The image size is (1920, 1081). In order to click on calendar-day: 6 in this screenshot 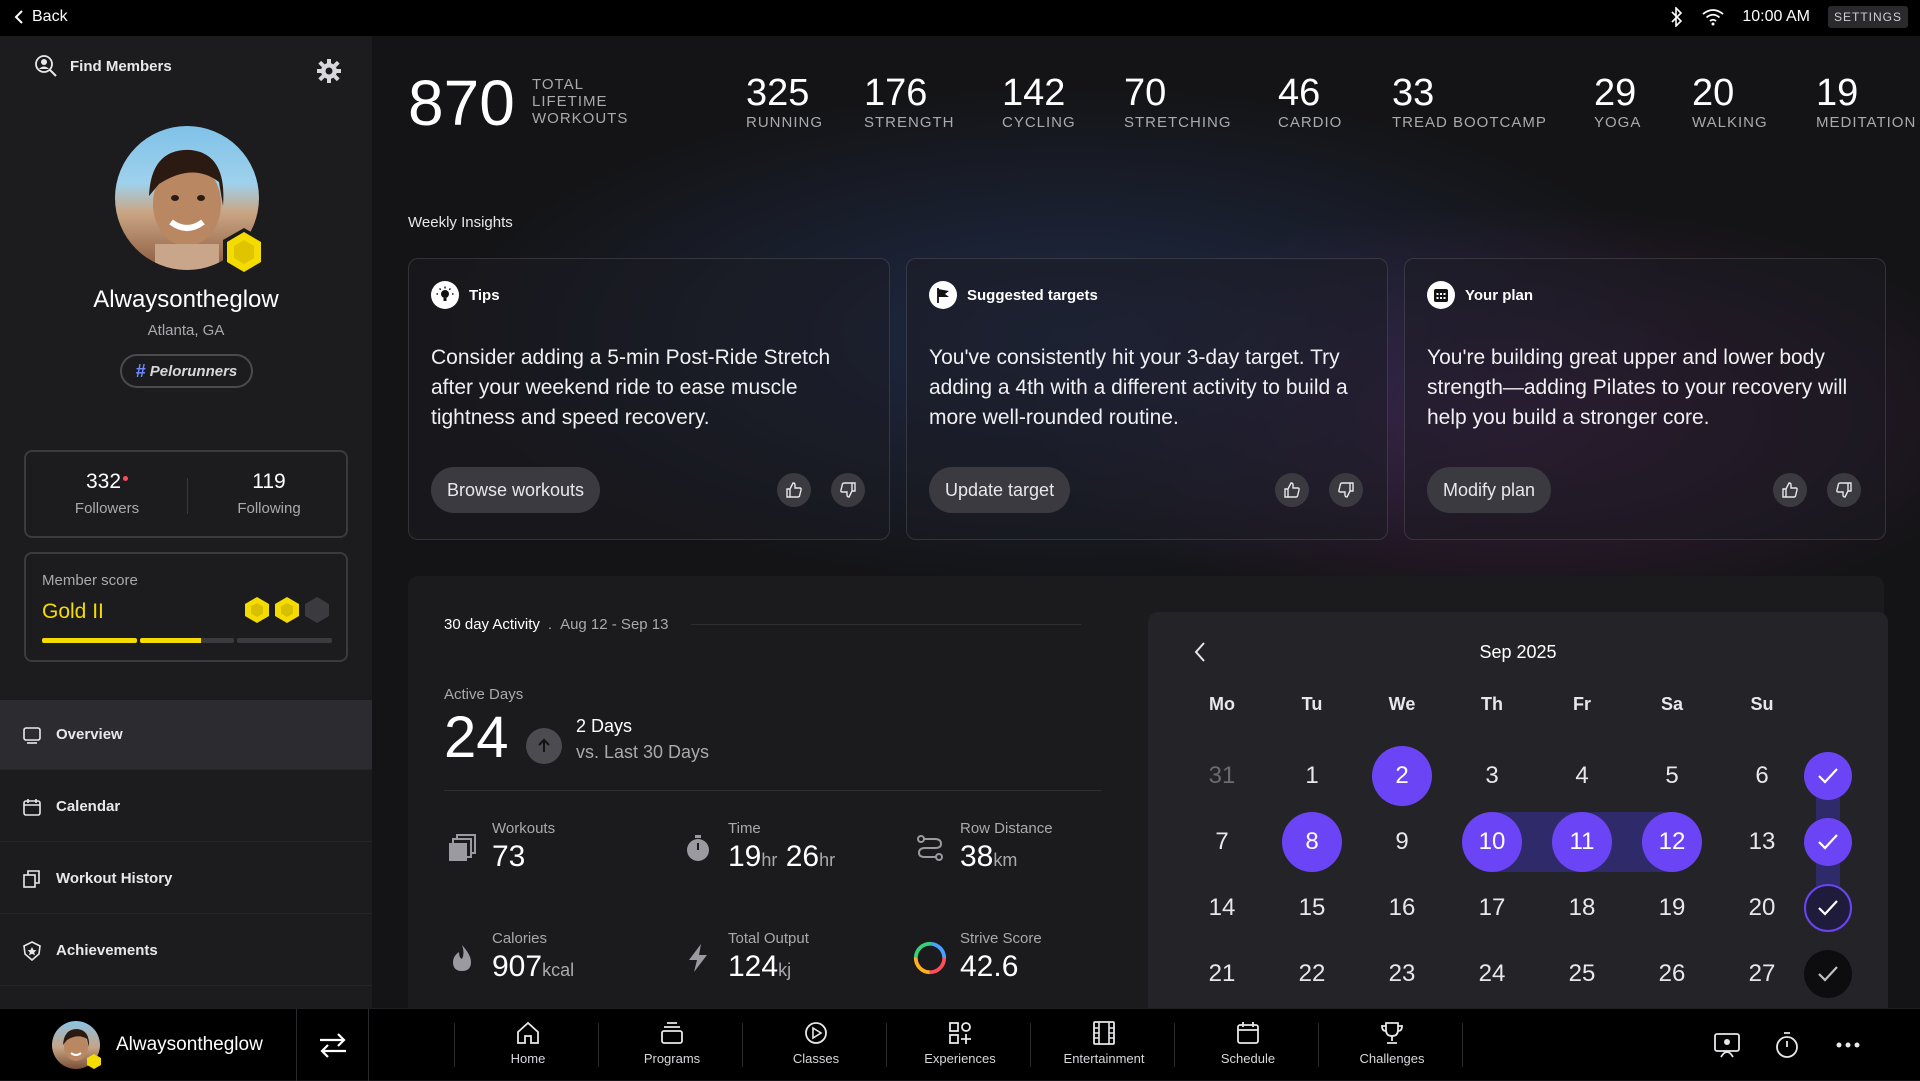, I will do `click(1762, 775)`.